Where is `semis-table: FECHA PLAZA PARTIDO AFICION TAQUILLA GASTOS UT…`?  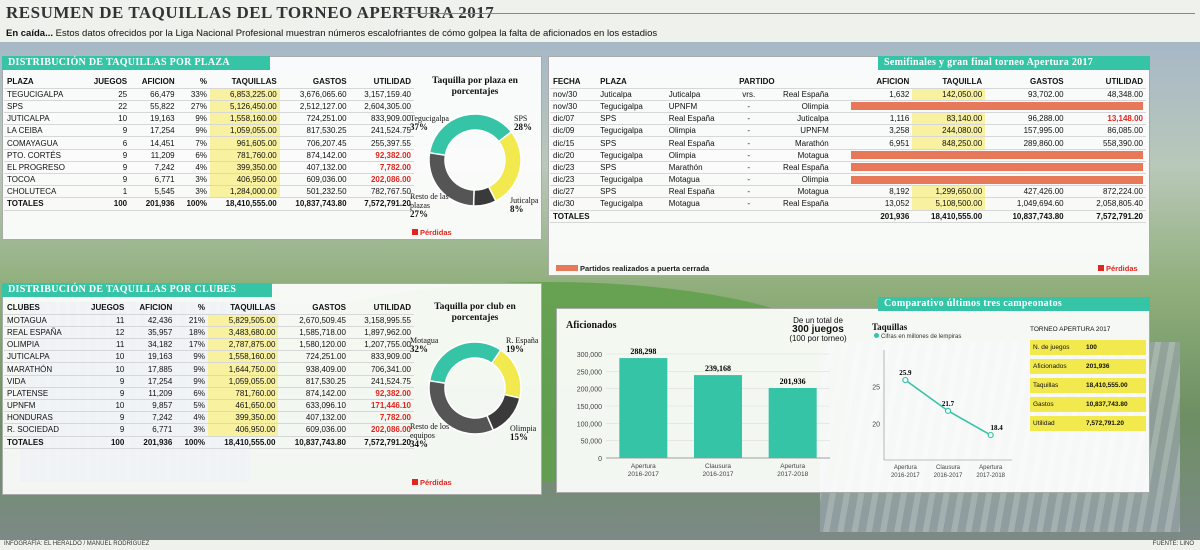
semis-table: FECHA PLAZA PARTIDO AFICION TAQUILLA GASTOS UT… is located at coordinates (848, 149).